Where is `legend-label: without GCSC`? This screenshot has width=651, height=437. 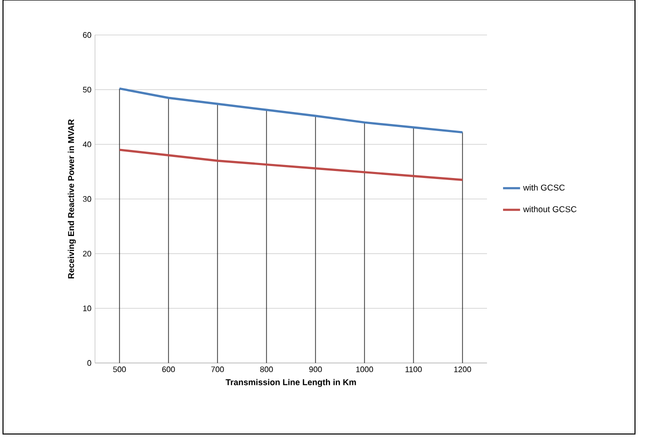 legend-label: without GCSC is located at coordinates (549, 209).